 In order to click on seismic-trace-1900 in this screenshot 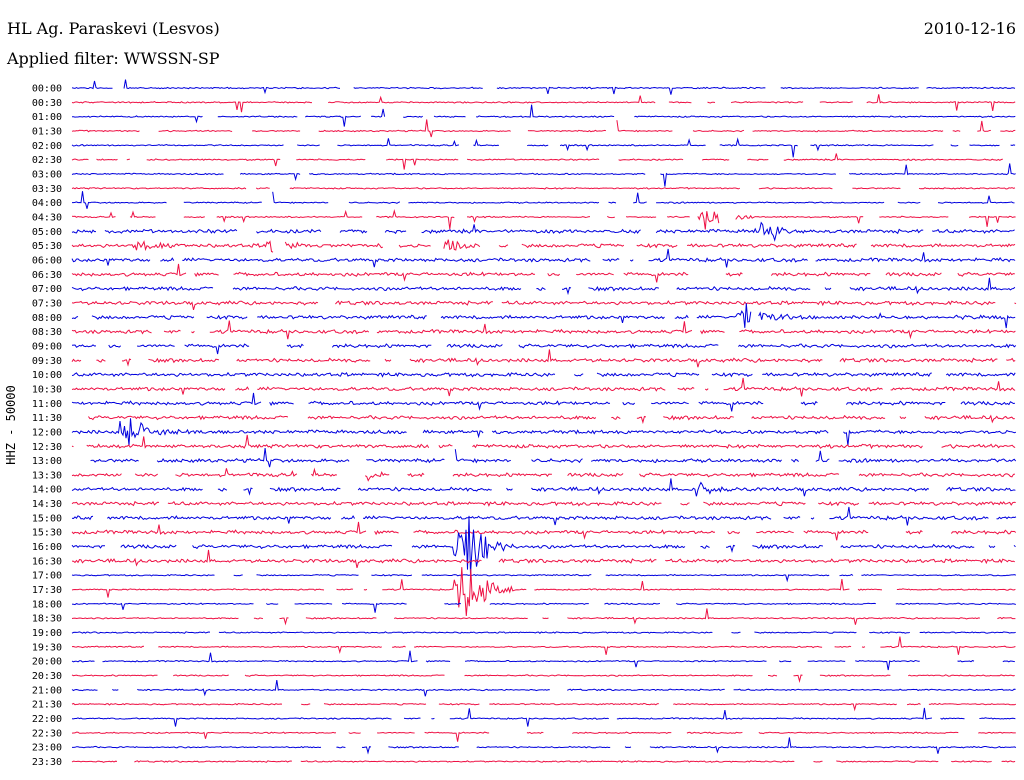, I will do `click(543, 632)`.